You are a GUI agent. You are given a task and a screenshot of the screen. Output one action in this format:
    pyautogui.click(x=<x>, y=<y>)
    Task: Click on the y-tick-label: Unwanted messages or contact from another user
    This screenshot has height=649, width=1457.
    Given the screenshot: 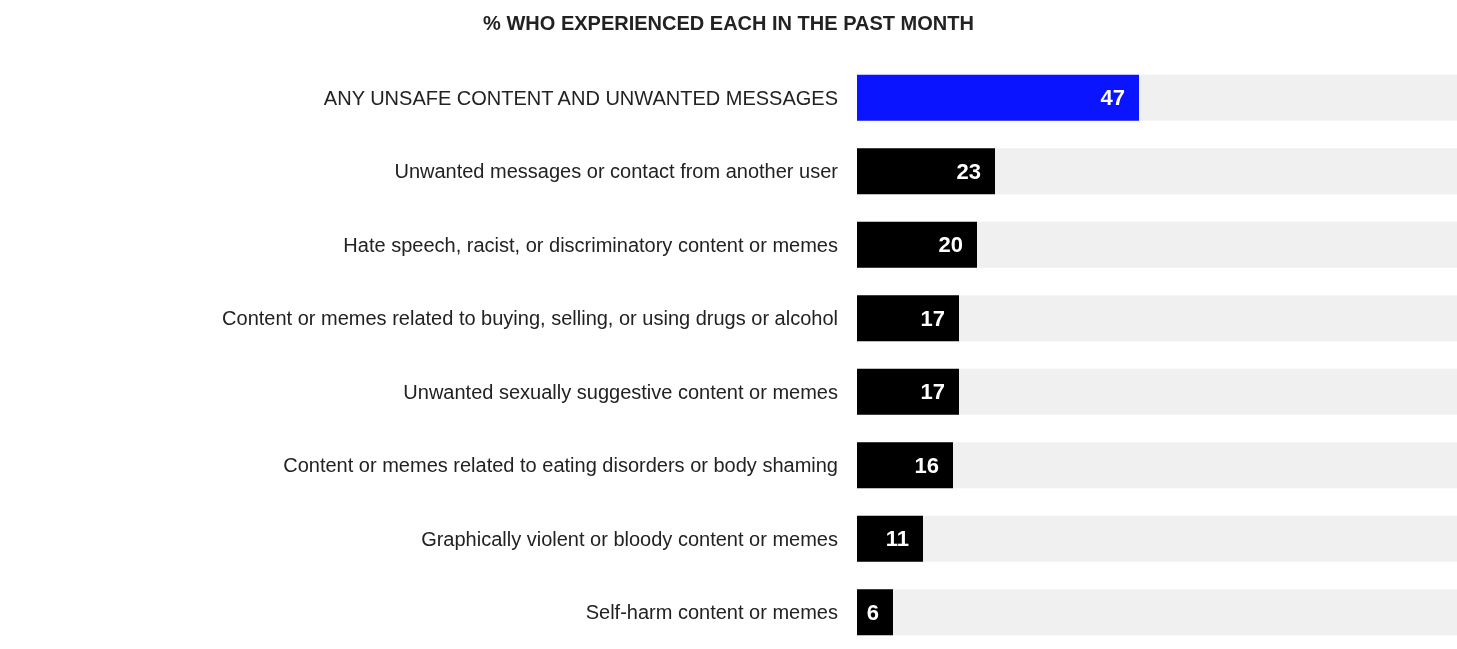 What is the action you would take?
    pyautogui.click(x=616, y=171)
    